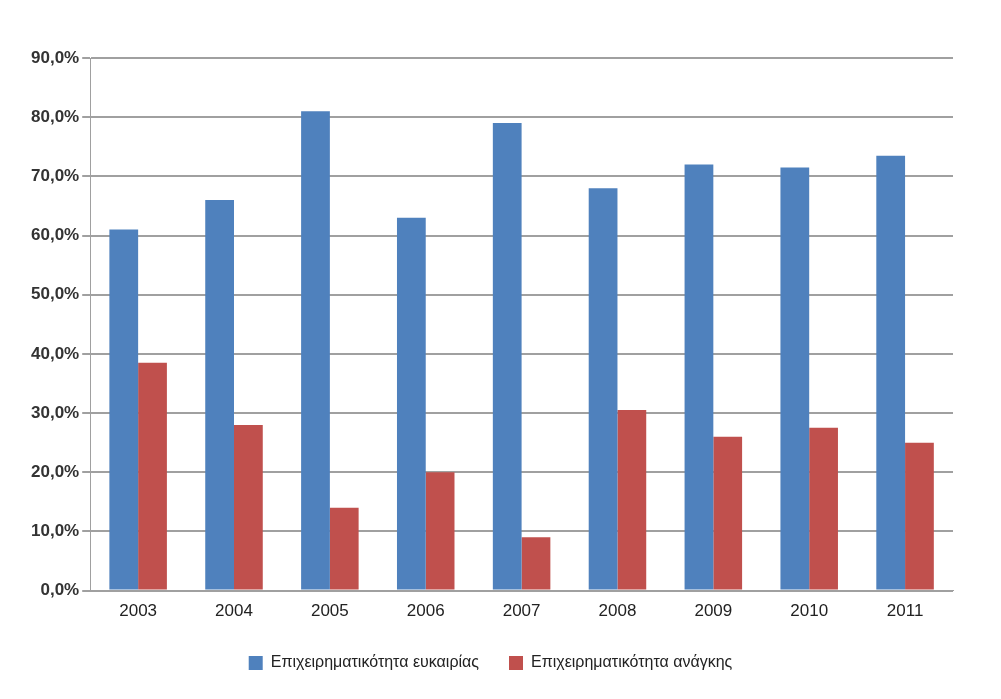  Describe the element at coordinates (55, 471) in the screenshot. I see `y-tick-label: 20,0%` at that location.